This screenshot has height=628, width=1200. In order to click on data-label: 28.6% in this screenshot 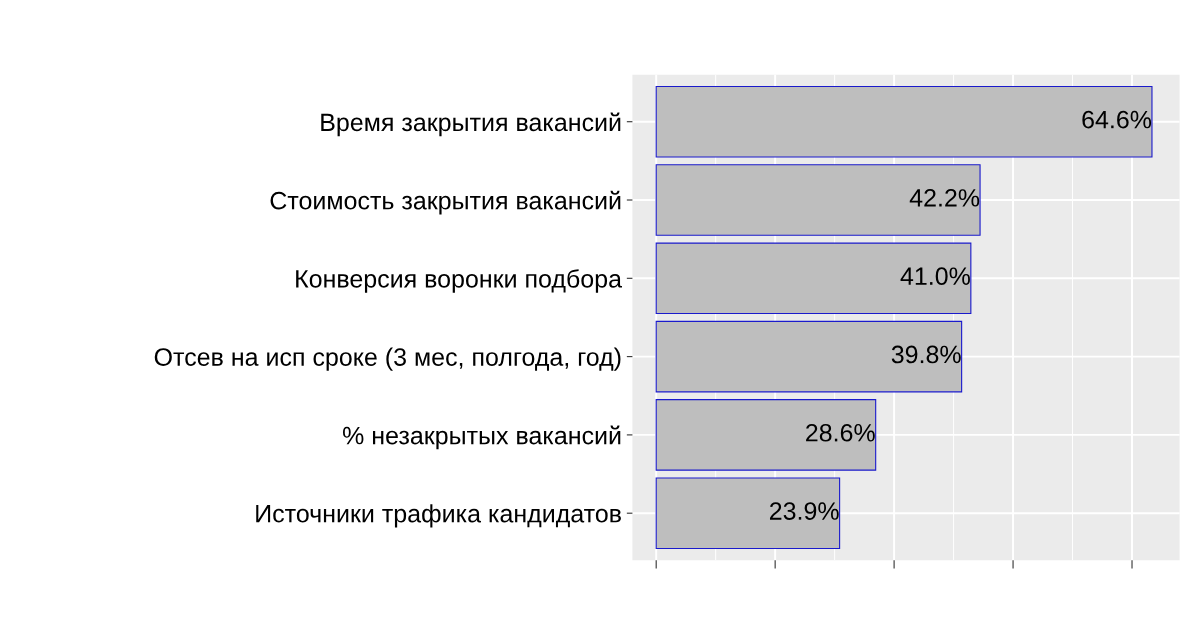, I will do `click(840, 432)`.